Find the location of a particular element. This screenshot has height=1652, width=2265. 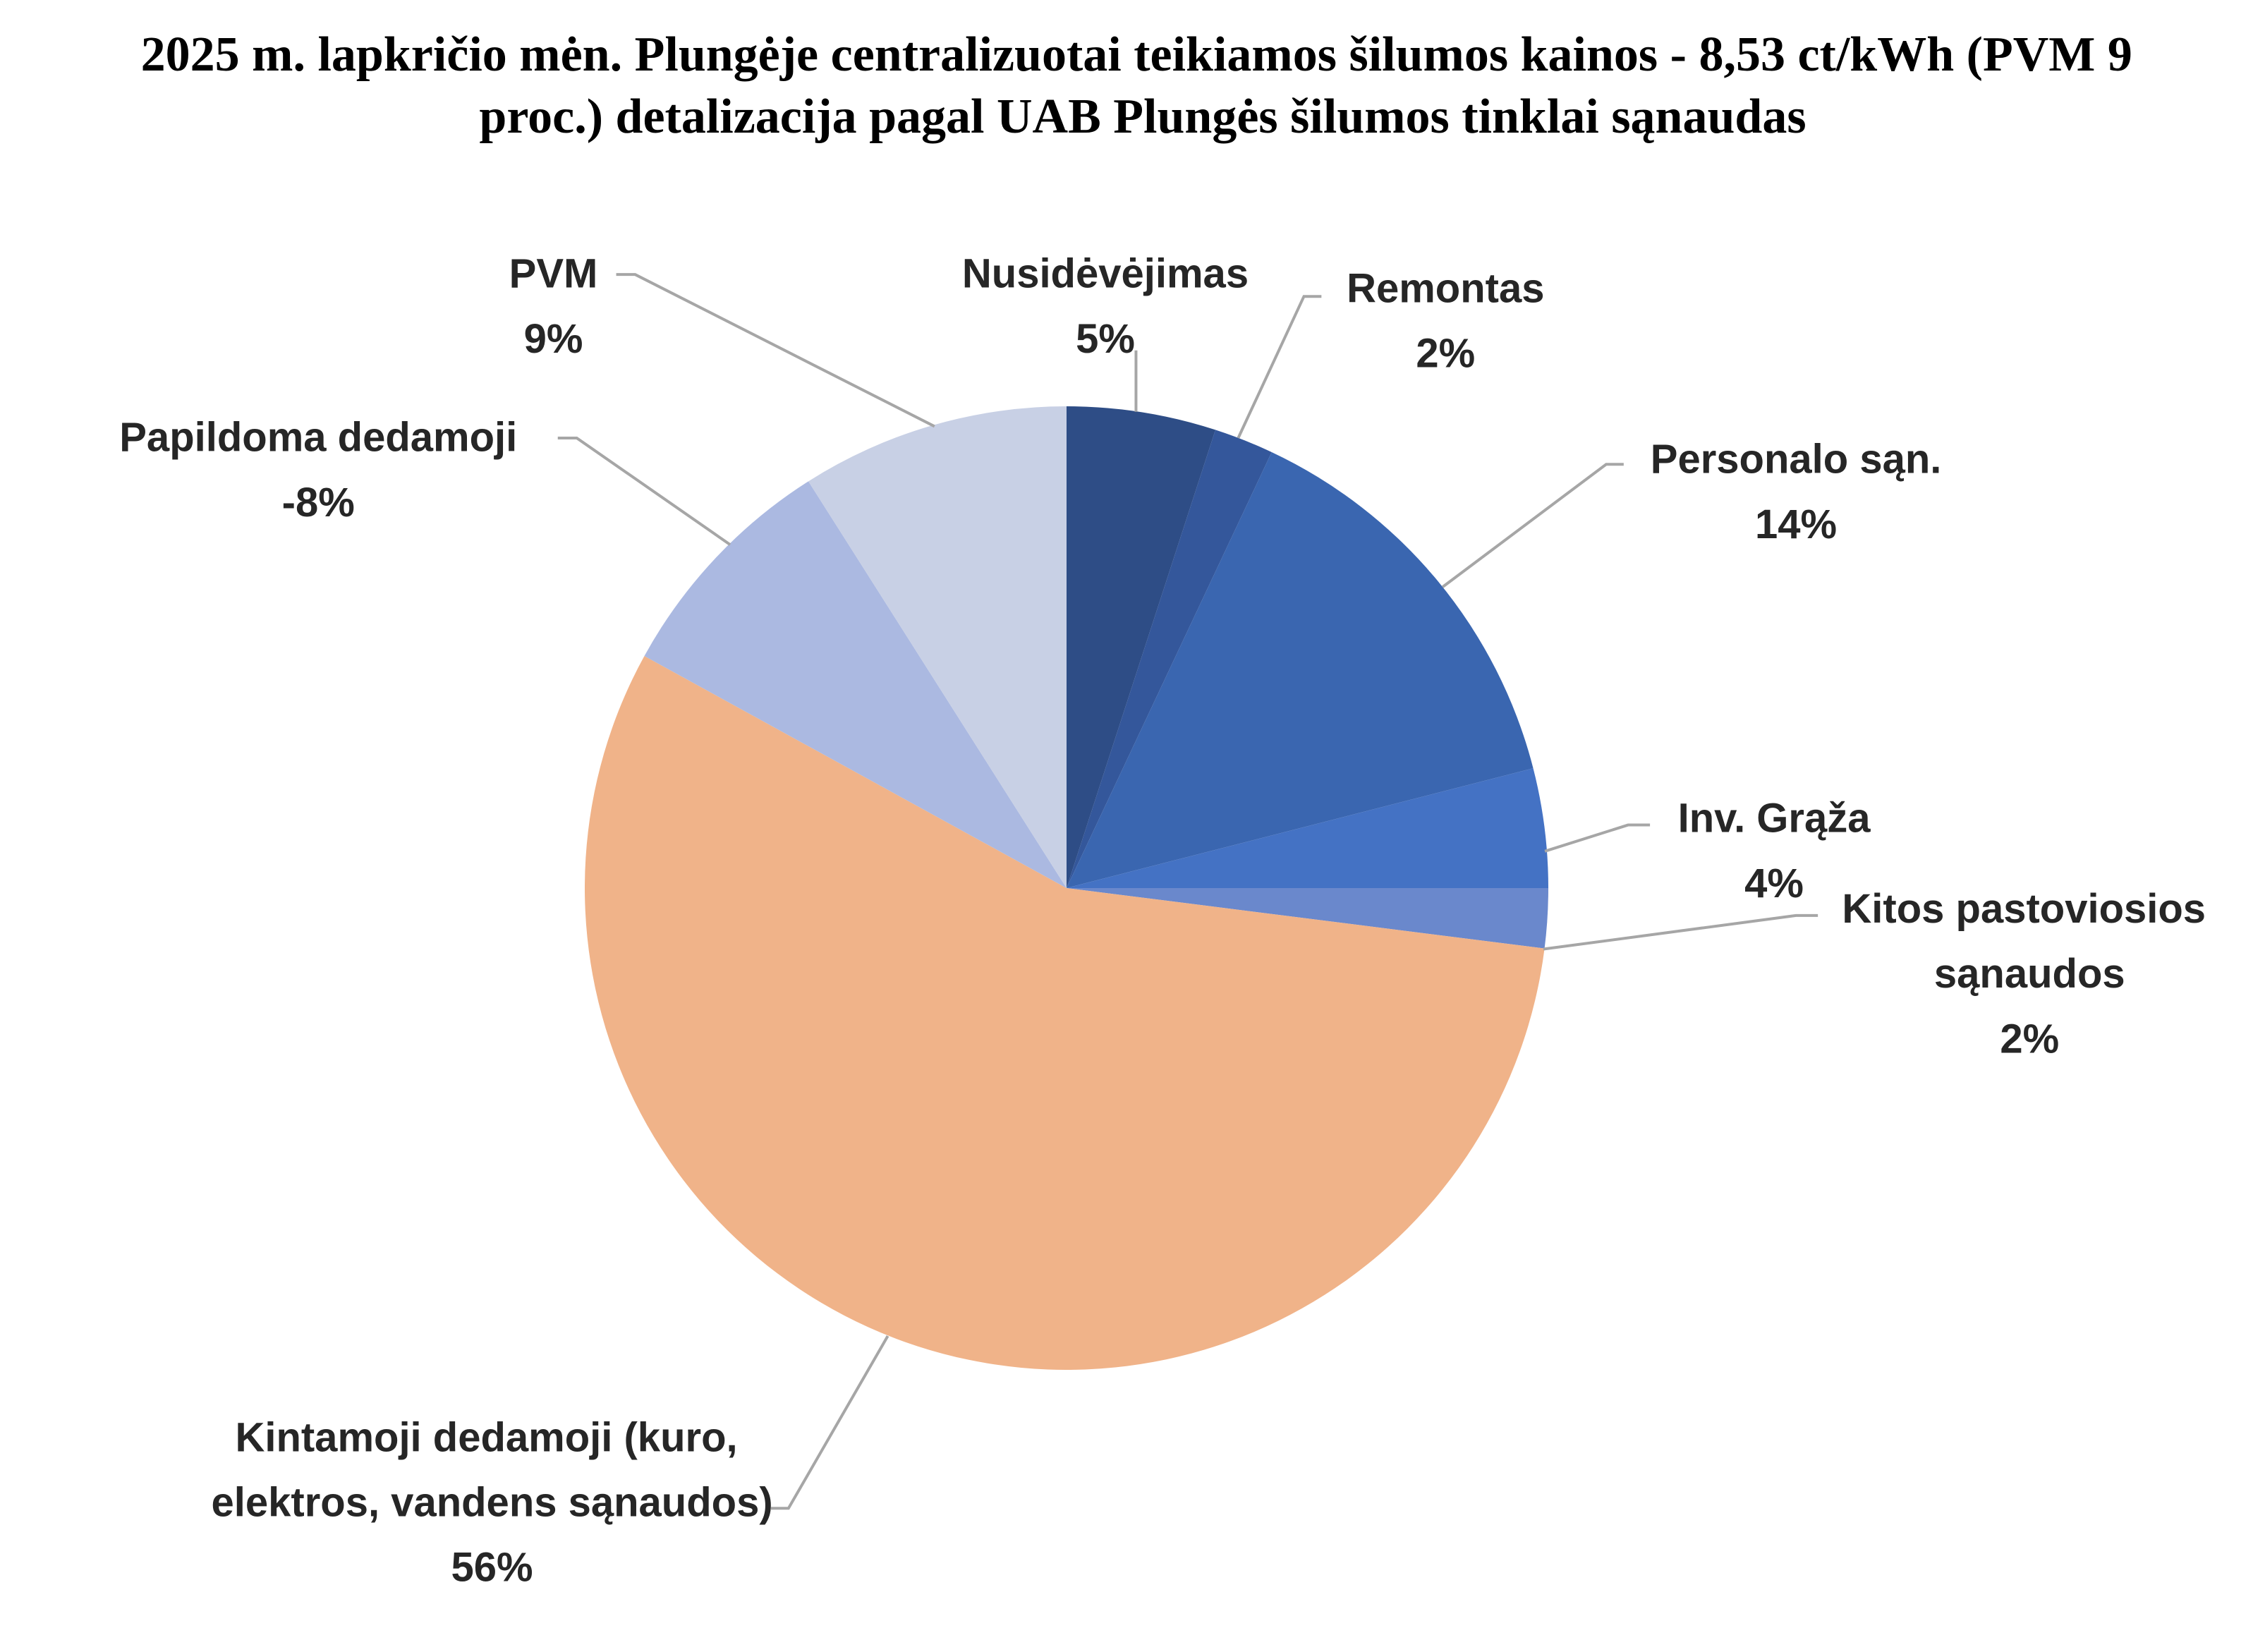

text-line: Inv. Grąža is located at coordinates (1774, 819).